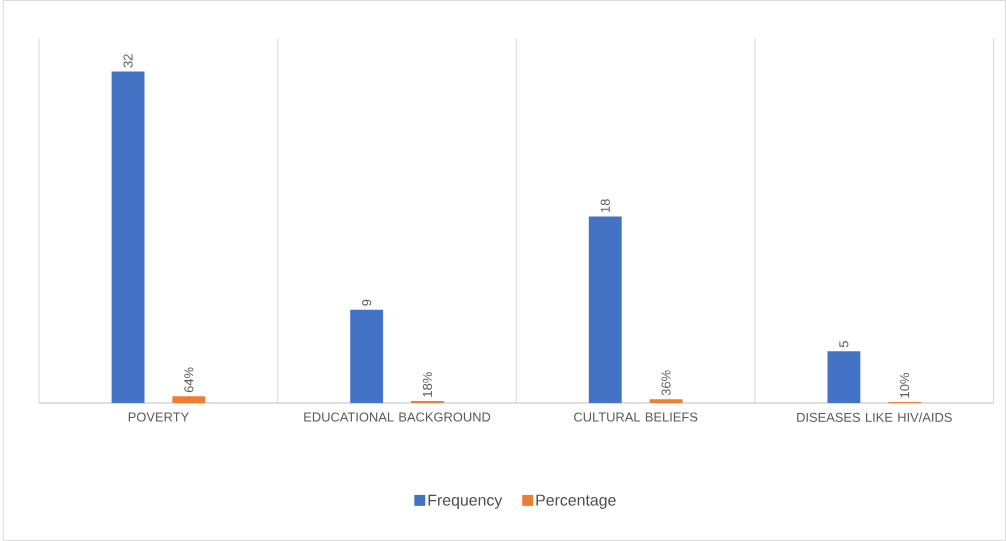 The image size is (1006, 541). Describe the element at coordinates (367, 302) in the screenshot. I see `data-label: 9` at that location.